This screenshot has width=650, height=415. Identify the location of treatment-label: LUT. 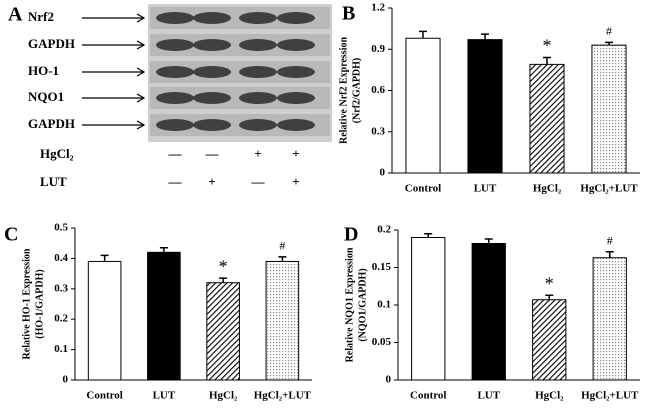
(53, 181).